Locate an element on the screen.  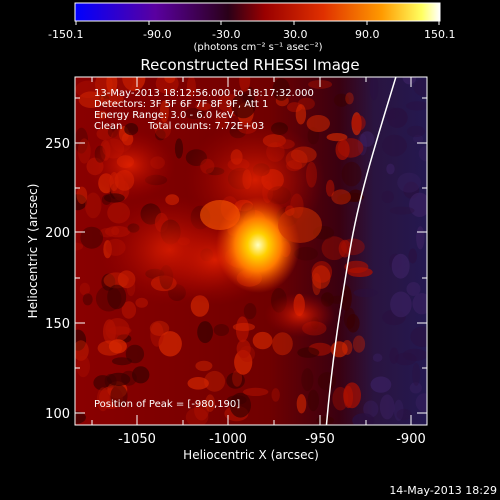
colorbar-tick-label: 150.1 is located at coordinates (440, 34).